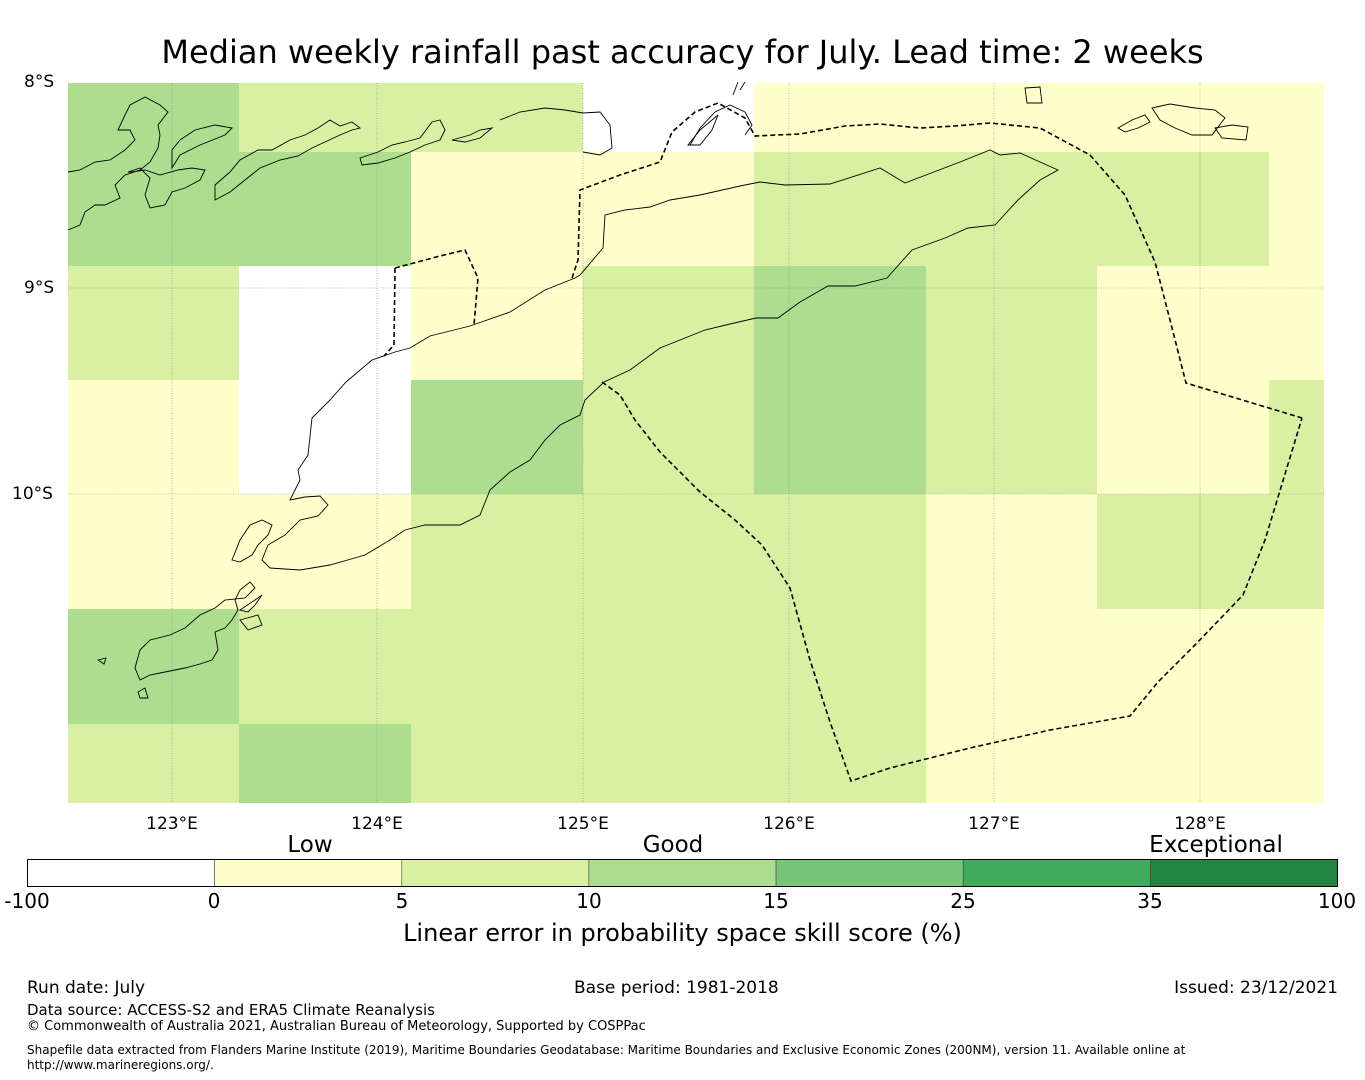 The height and width of the screenshot is (1080, 1365). Describe the element at coordinates (402, 901) in the screenshot. I see `colorbar-tick: 5` at that location.